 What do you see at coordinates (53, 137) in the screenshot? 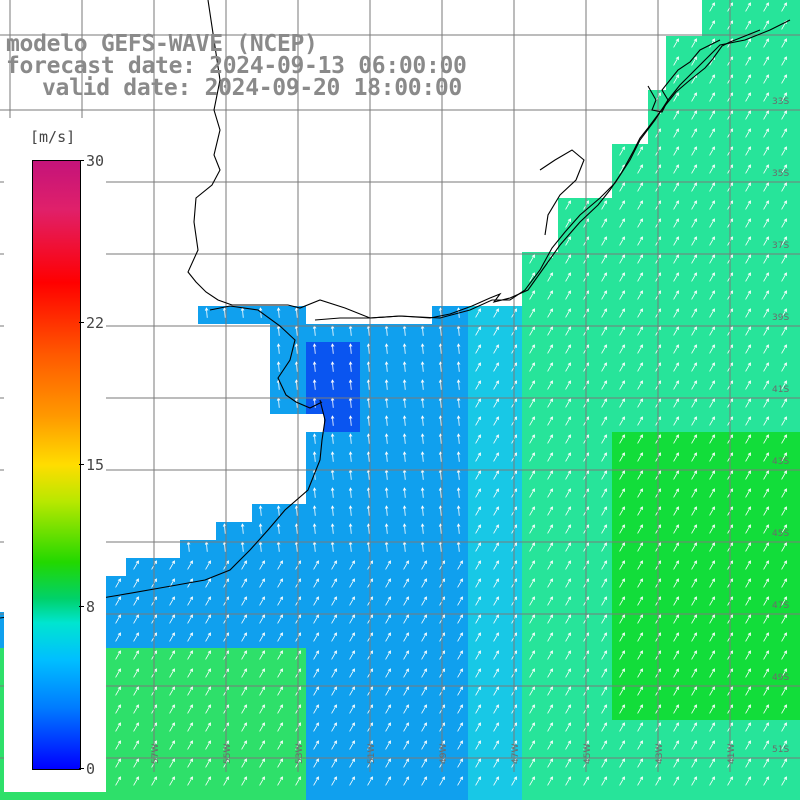
I see `colorbar-unit: [m/s]` at bounding box center [53, 137].